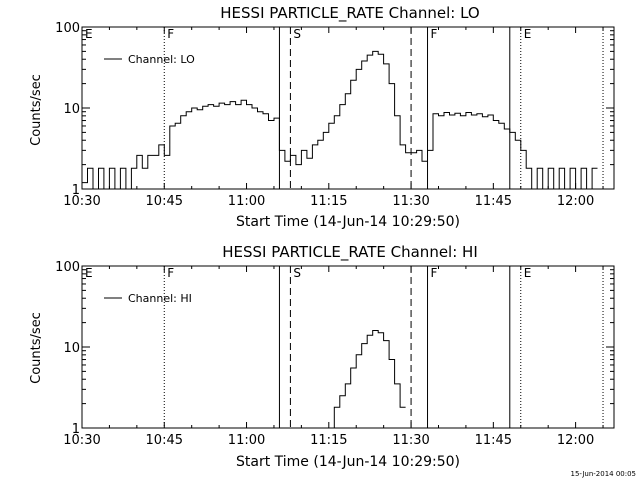 The height and width of the screenshot is (480, 640). Describe the element at coordinates (161, 59) in the screenshot. I see `legend-label: Channel: LO` at that location.